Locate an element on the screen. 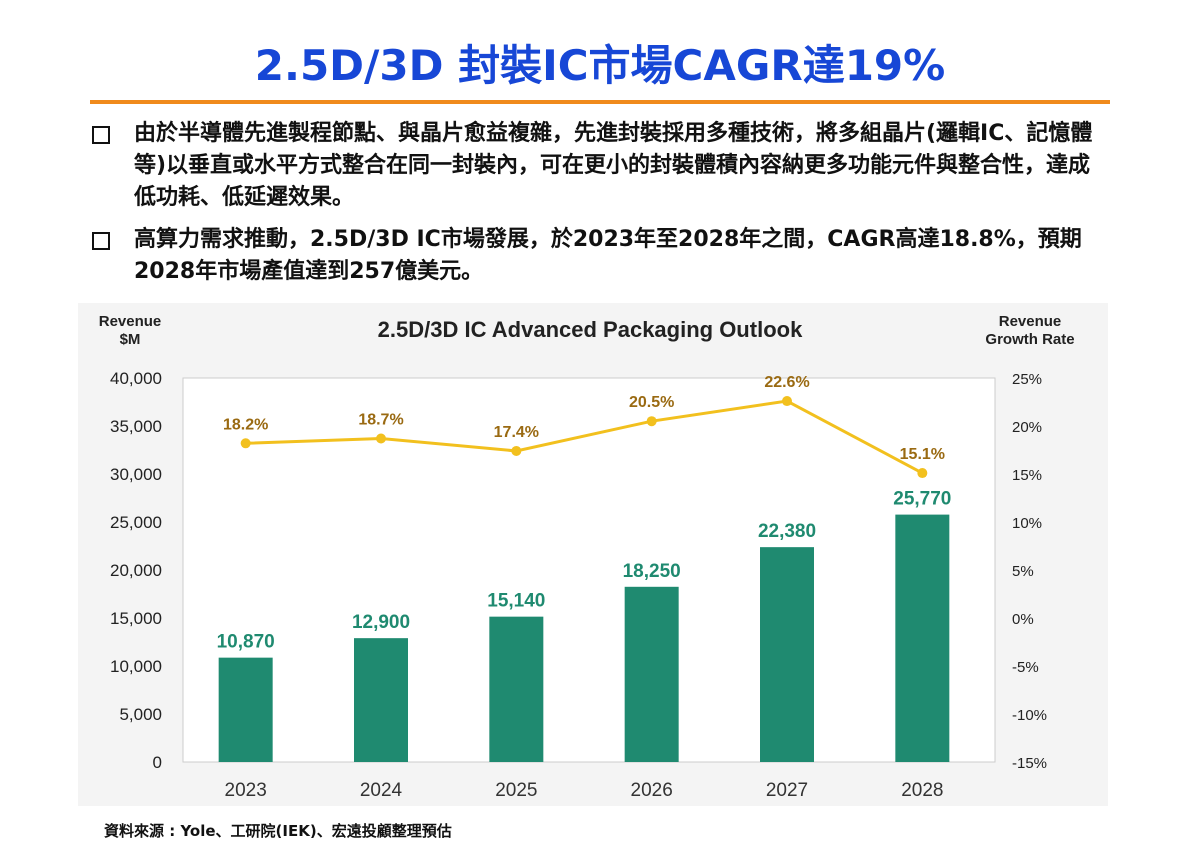  y2-tick-label: 25% is located at coordinates (1027, 379).